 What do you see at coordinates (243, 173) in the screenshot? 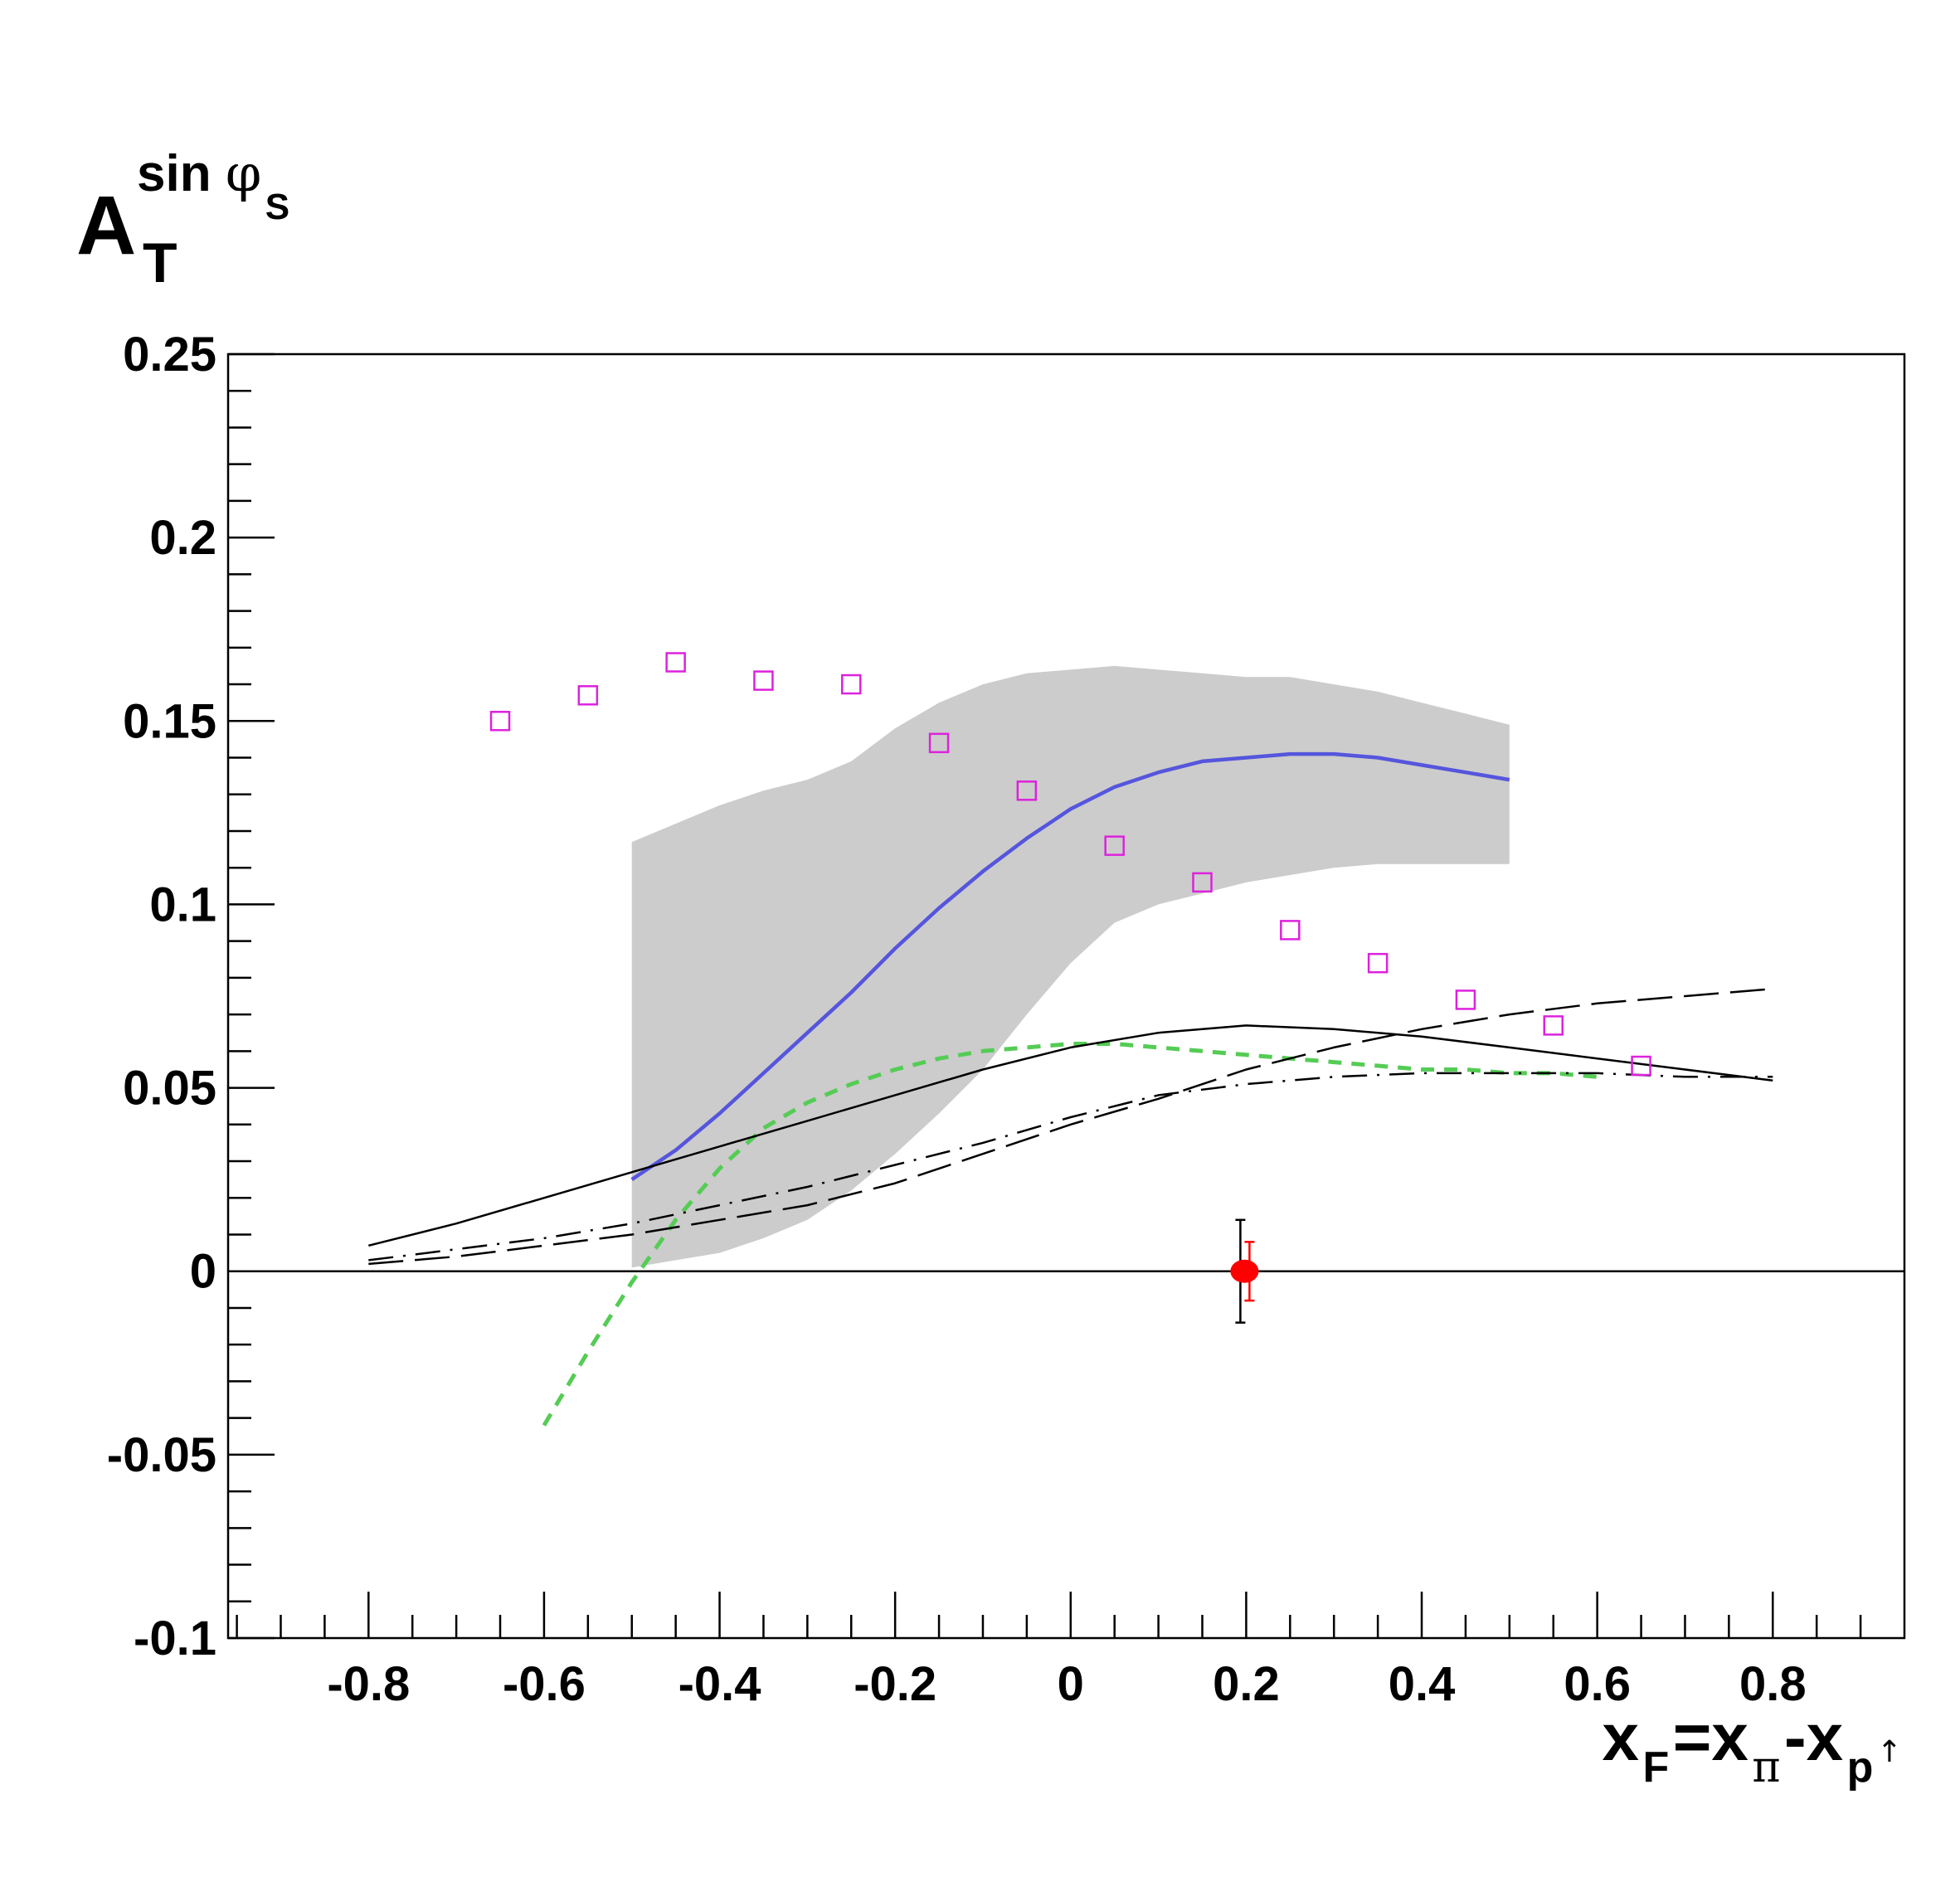
I see `y-axis-title-phi: φ` at bounding box center [243, 173].